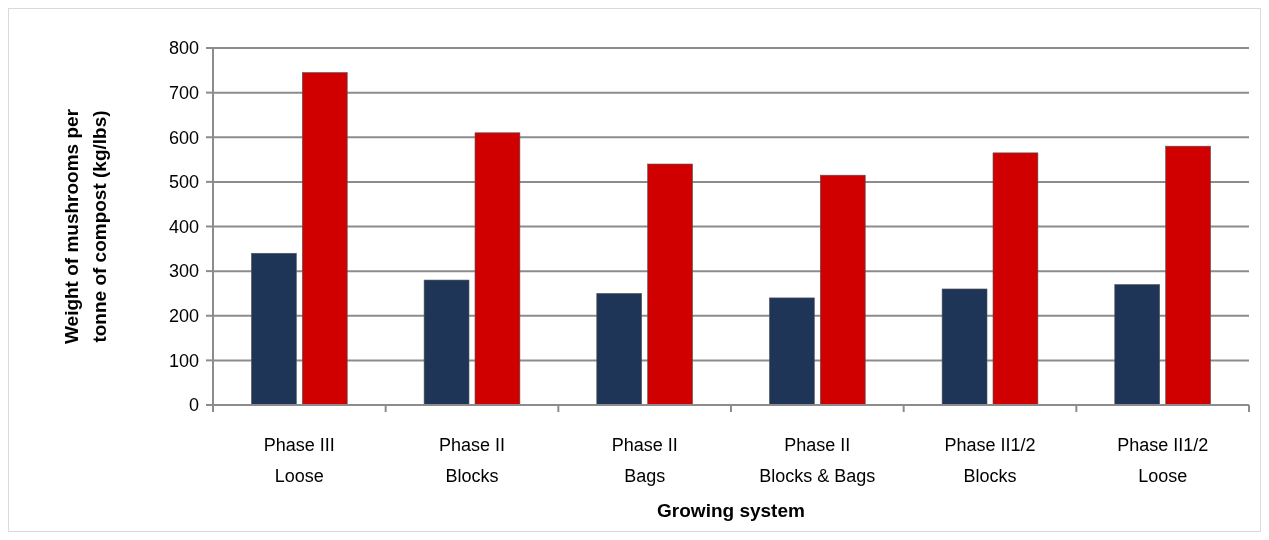  Describe the element at coordinates (183, 92) in the screenshot. I see `y-tick-label: 700` at that location.